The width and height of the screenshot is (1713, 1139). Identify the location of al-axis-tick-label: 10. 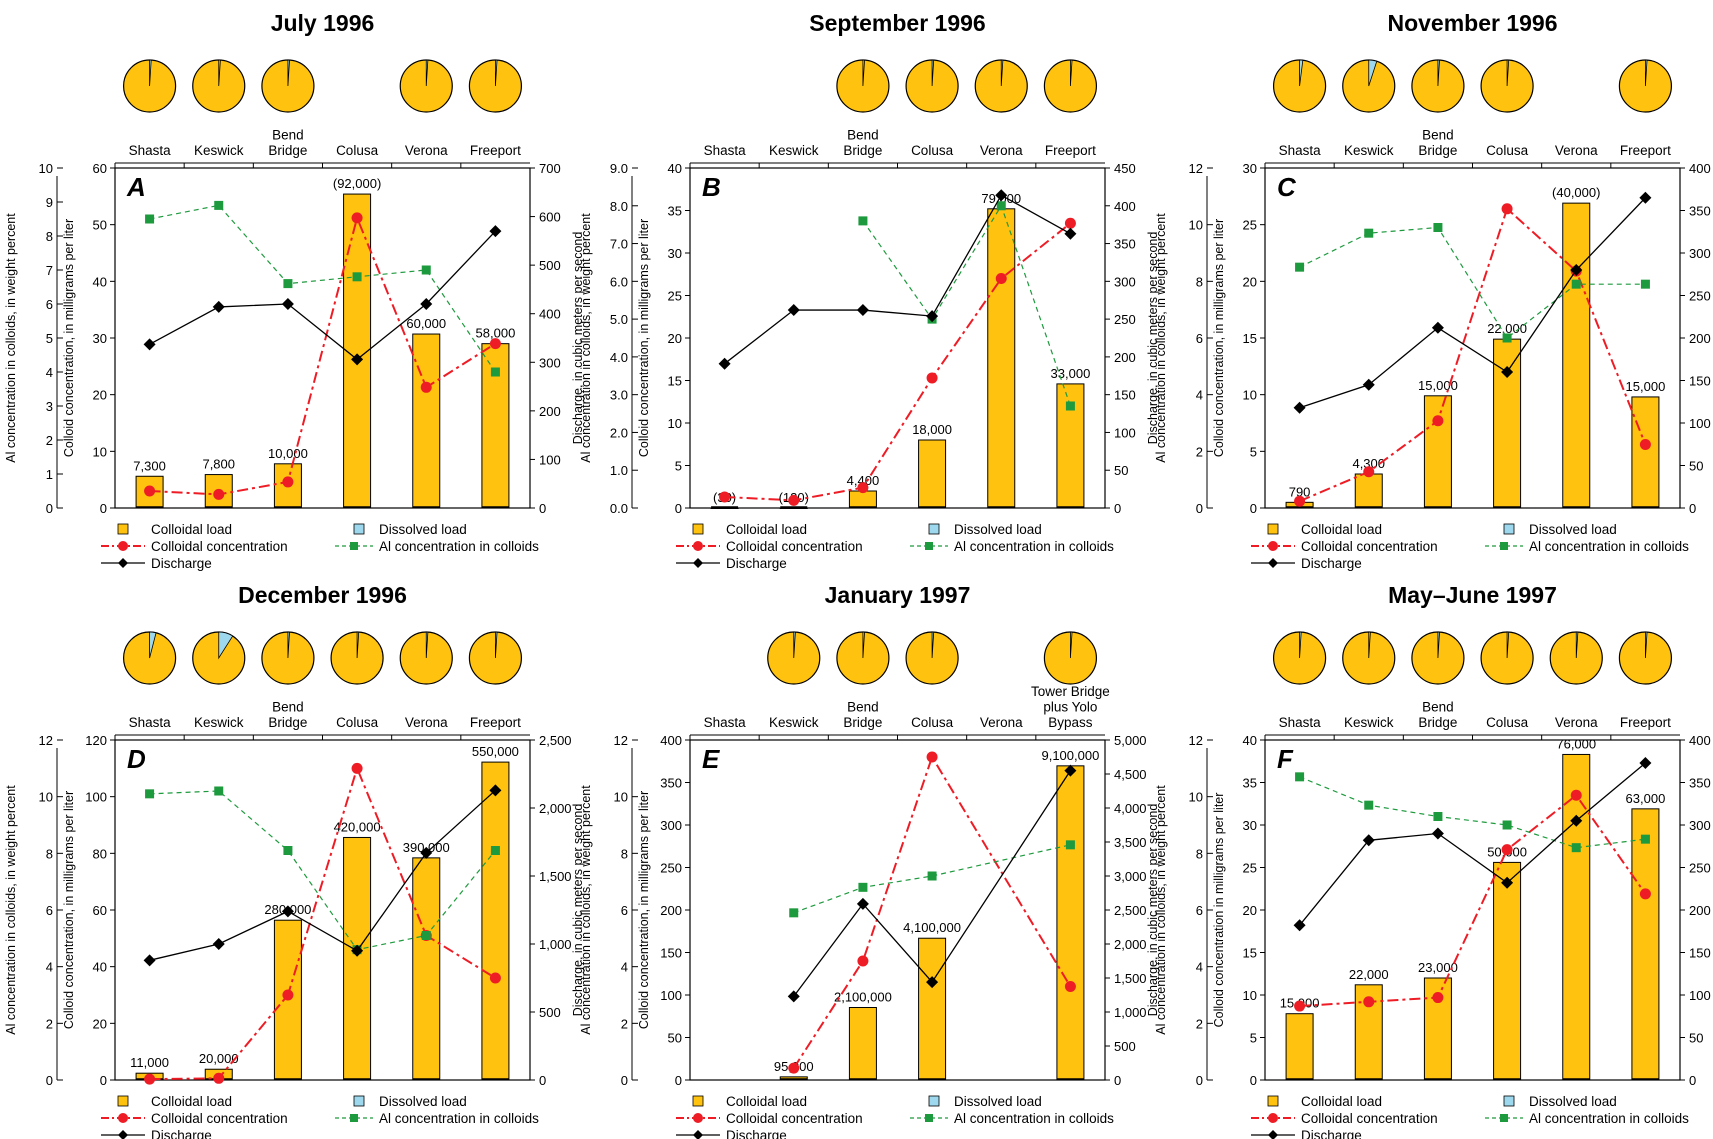
(46, 797).